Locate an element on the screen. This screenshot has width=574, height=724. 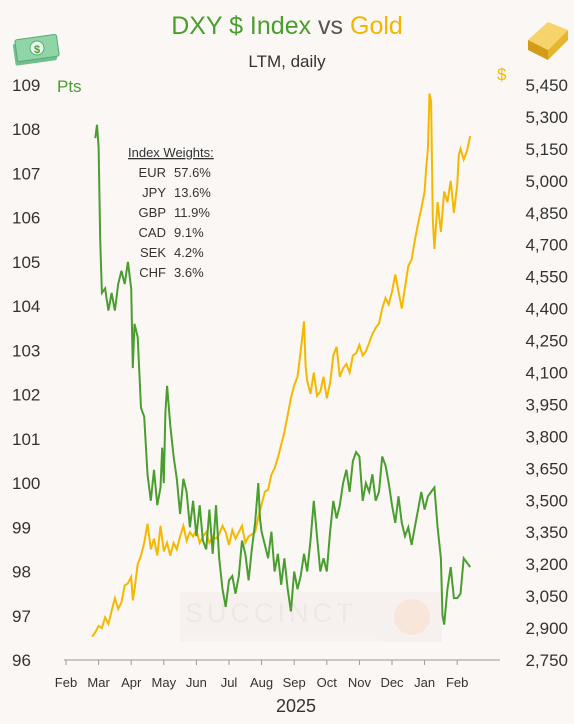
right-tick-label: 5,450 is located at coordinates (546, 85).